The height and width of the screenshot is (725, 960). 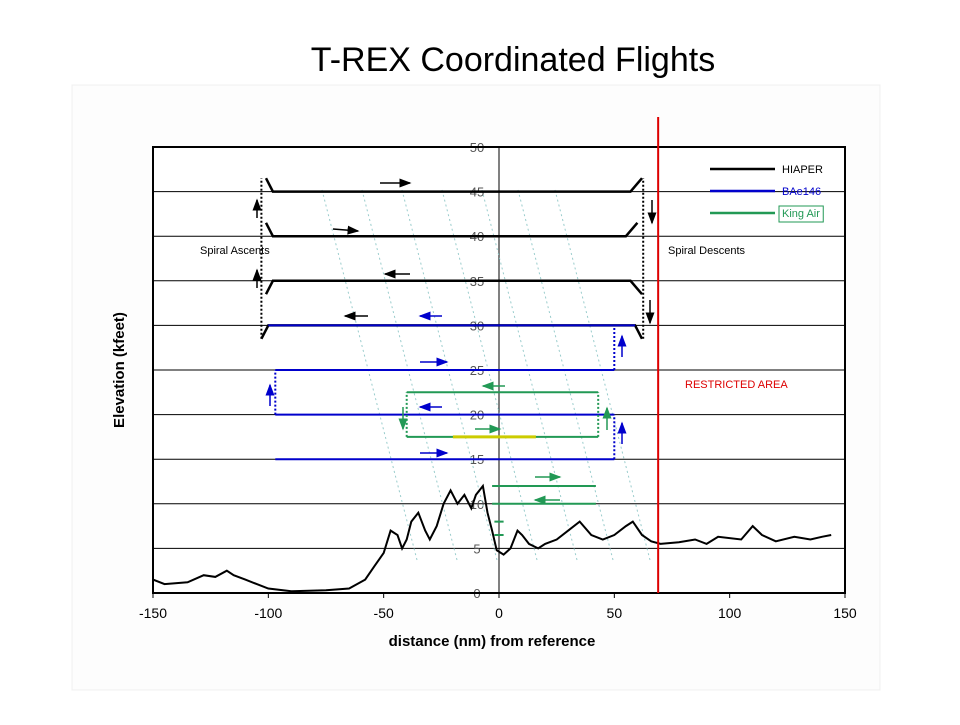 What do you see at coordinates (730, 613) in the screenshot?
I see `x-tick-label: 100` at bounding box center [730, 613].